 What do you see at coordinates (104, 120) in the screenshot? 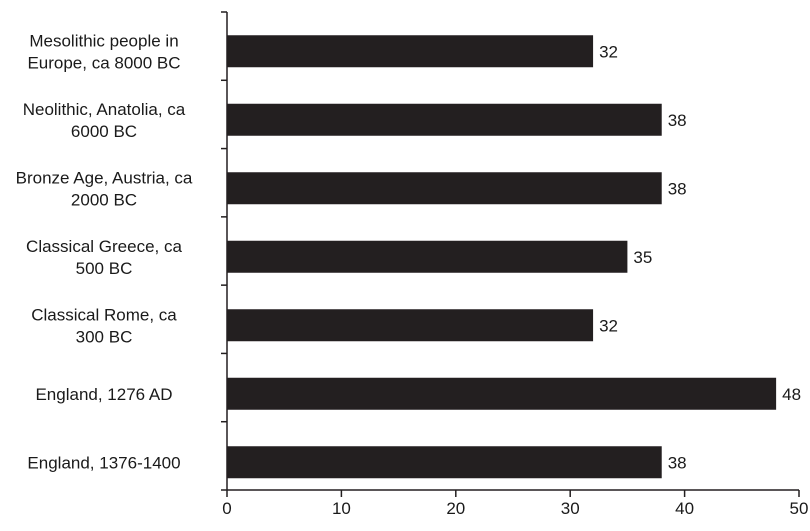
I see `category-label: Neolithic, Anatolia, ca 6000 BC` at bounding box center [104, 120].